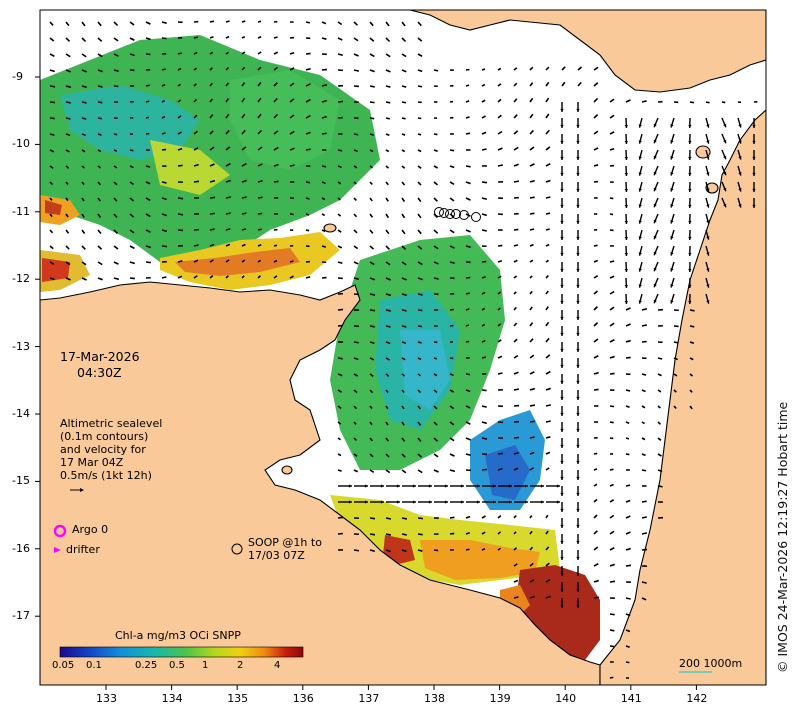  Describe the element at coordinates (57, 550) in the screenshot. I see `drifter-marker-icon` at that location.